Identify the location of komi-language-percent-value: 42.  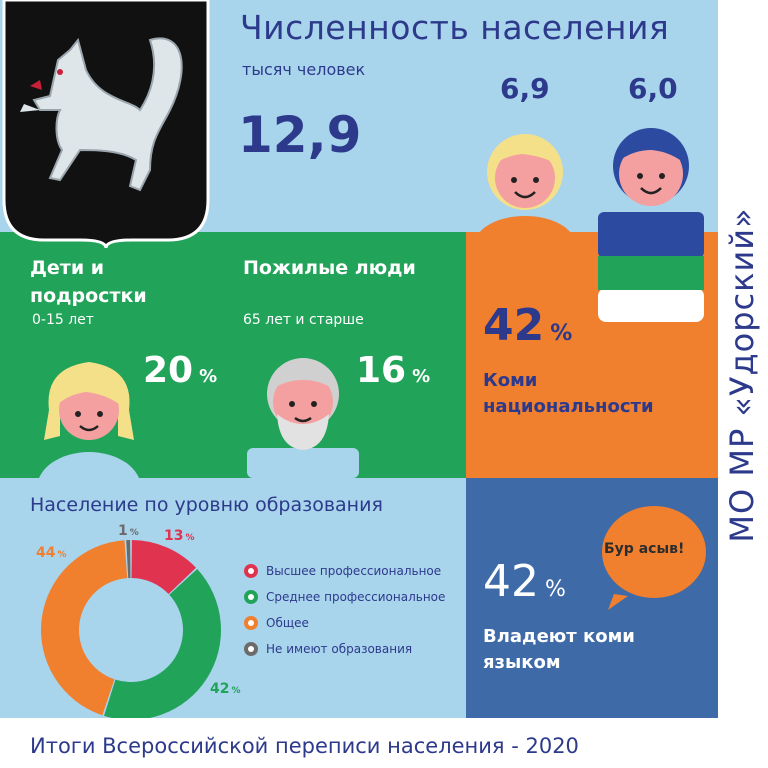
(511, 581).